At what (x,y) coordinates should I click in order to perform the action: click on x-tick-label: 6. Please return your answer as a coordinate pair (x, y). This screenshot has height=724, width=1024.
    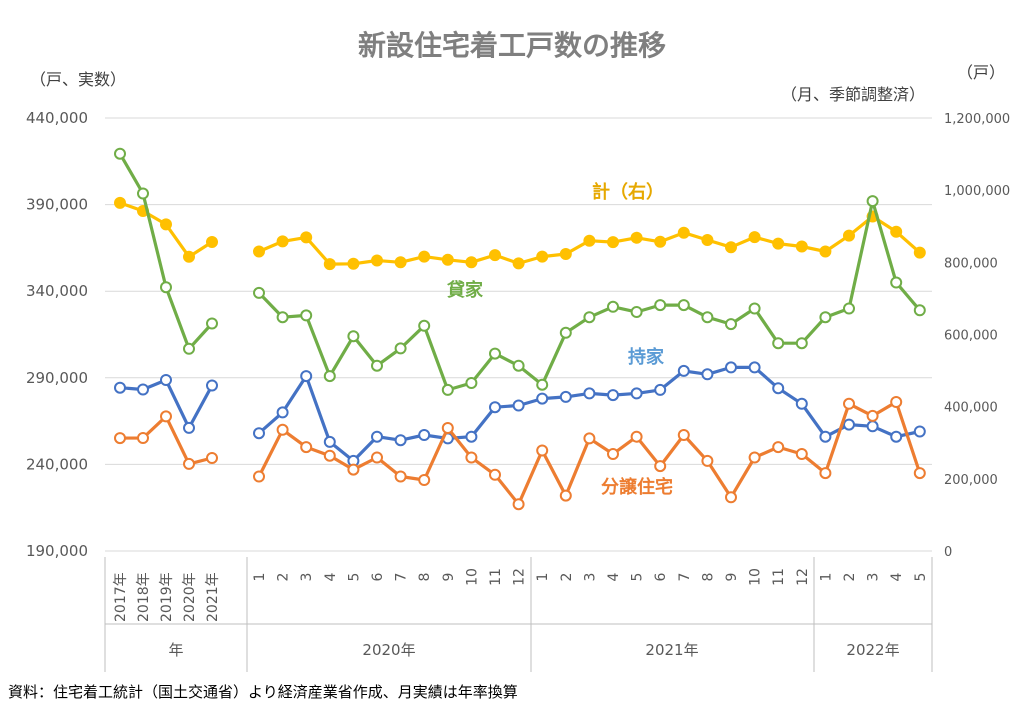
    Looking at the image, I should click on (378, 576).